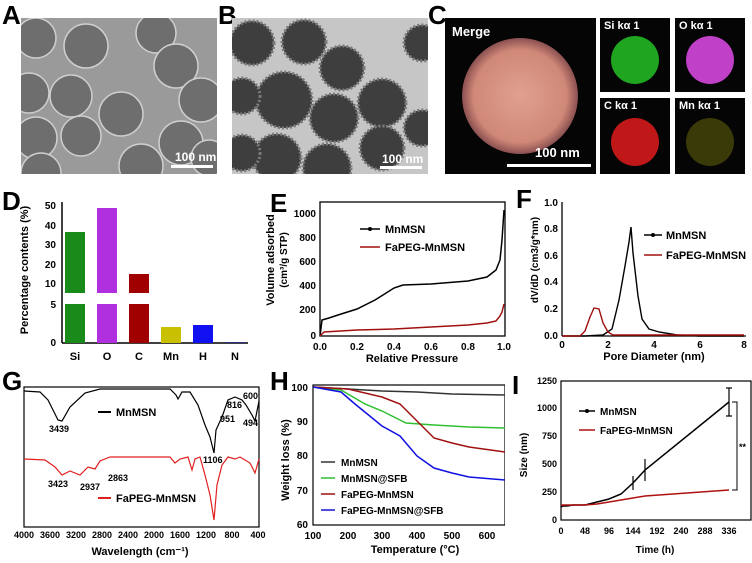  Describe the element at coordinates (696, 26) in the screenshot. I see `eds-map-o-label: O kα 1` at that location.